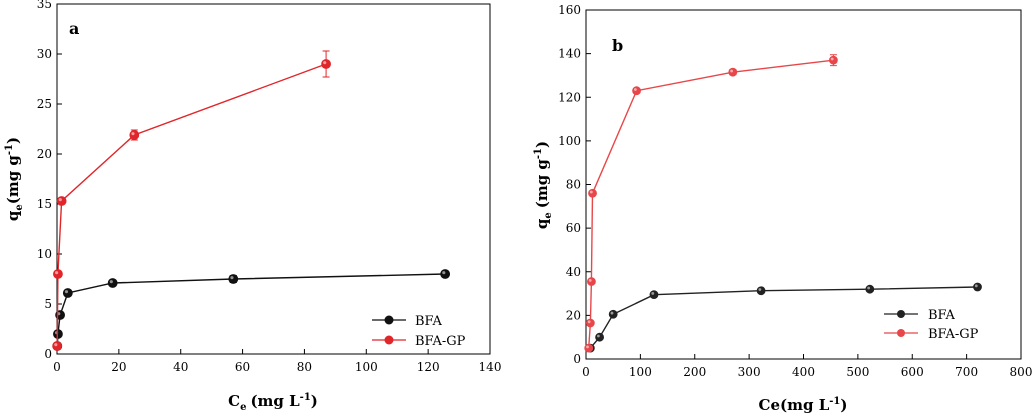 The height and width of the screenshot is (416, 1034). I want to click on y-tick-label: 100, so click(569, 141).